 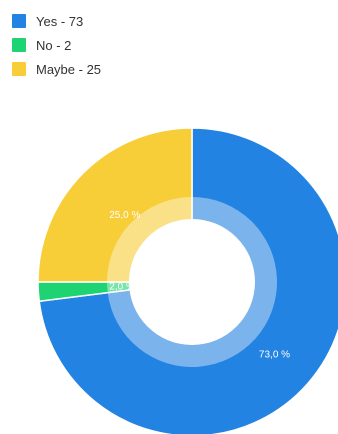 What do you see at coordinates (19, 45) in the screenshot?
I see `legend-swatch-no` at bounding box center [19, 45].